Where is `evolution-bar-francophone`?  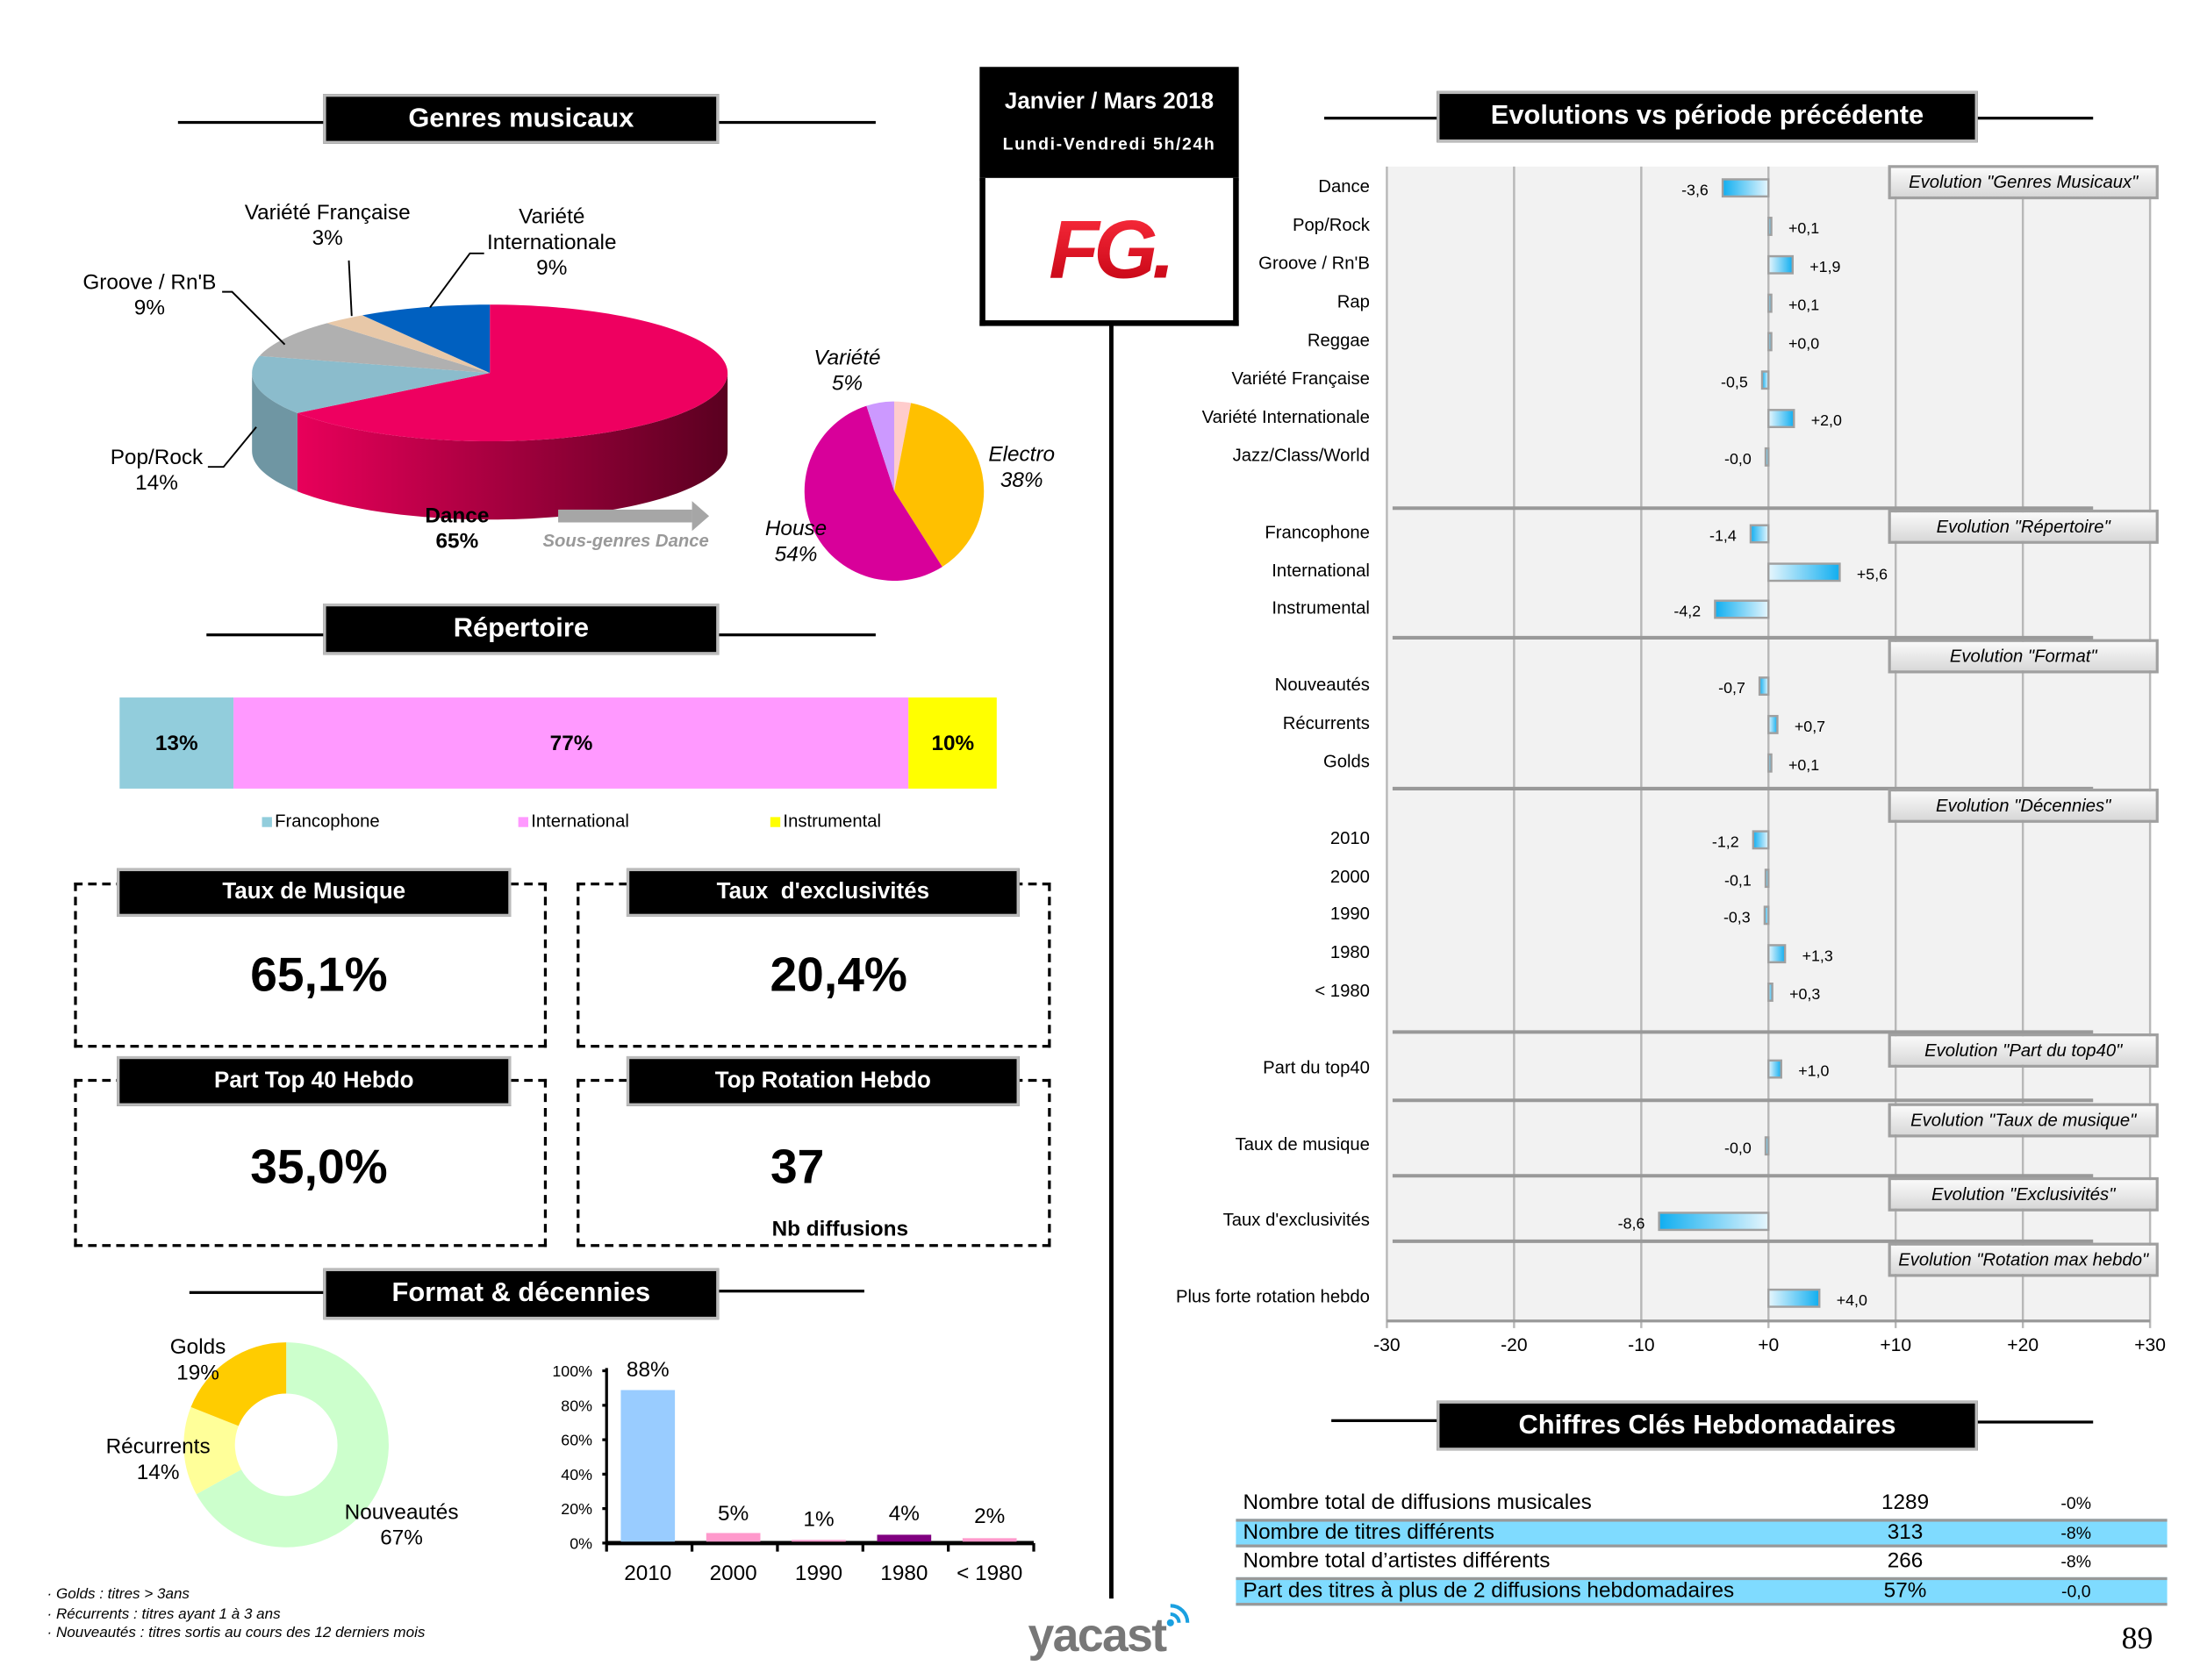 evolution-bar-francophone is located at coordinates (1760, 534).